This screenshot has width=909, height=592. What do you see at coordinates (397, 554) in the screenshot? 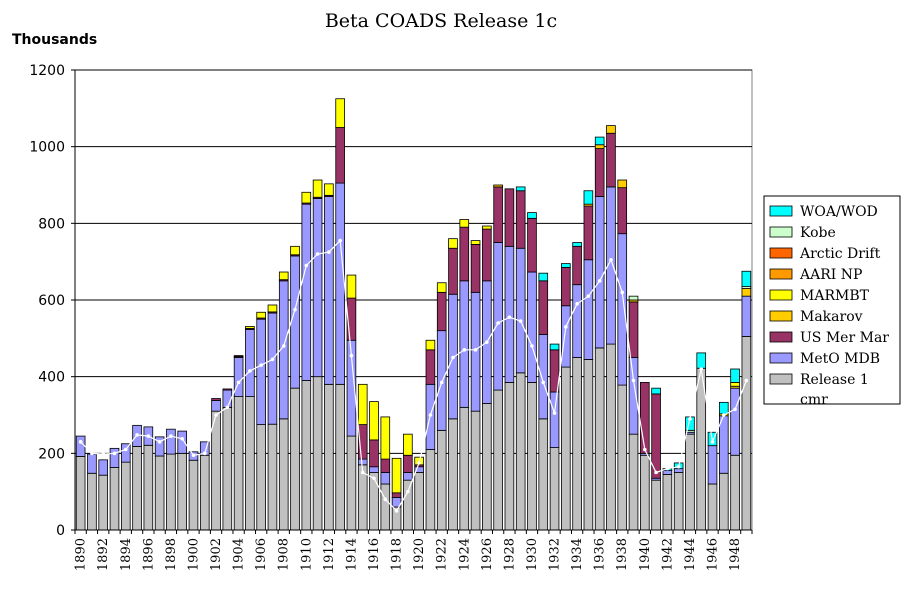
I see `x-tick-label: 1918` at bounding box center [397, 554].